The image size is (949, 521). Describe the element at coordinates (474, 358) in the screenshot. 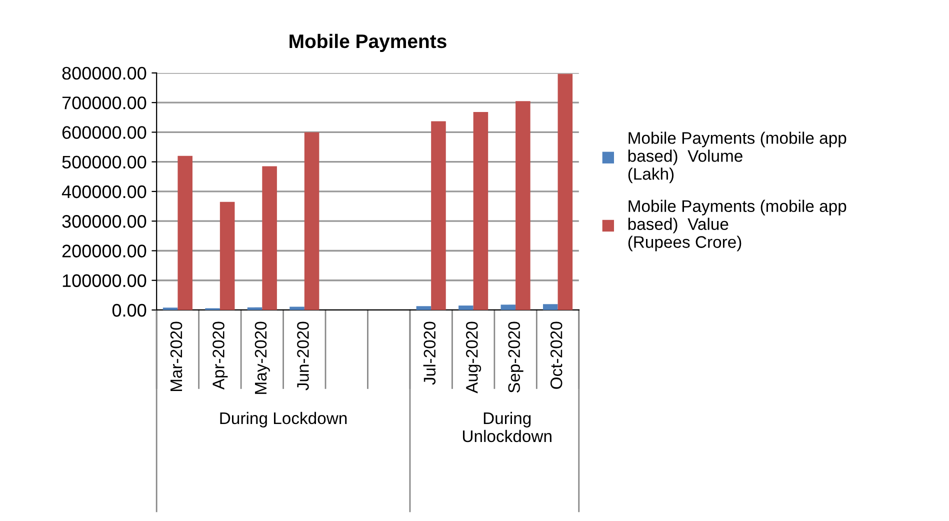

I see `x-tick-label: Aug-2020` at that location.